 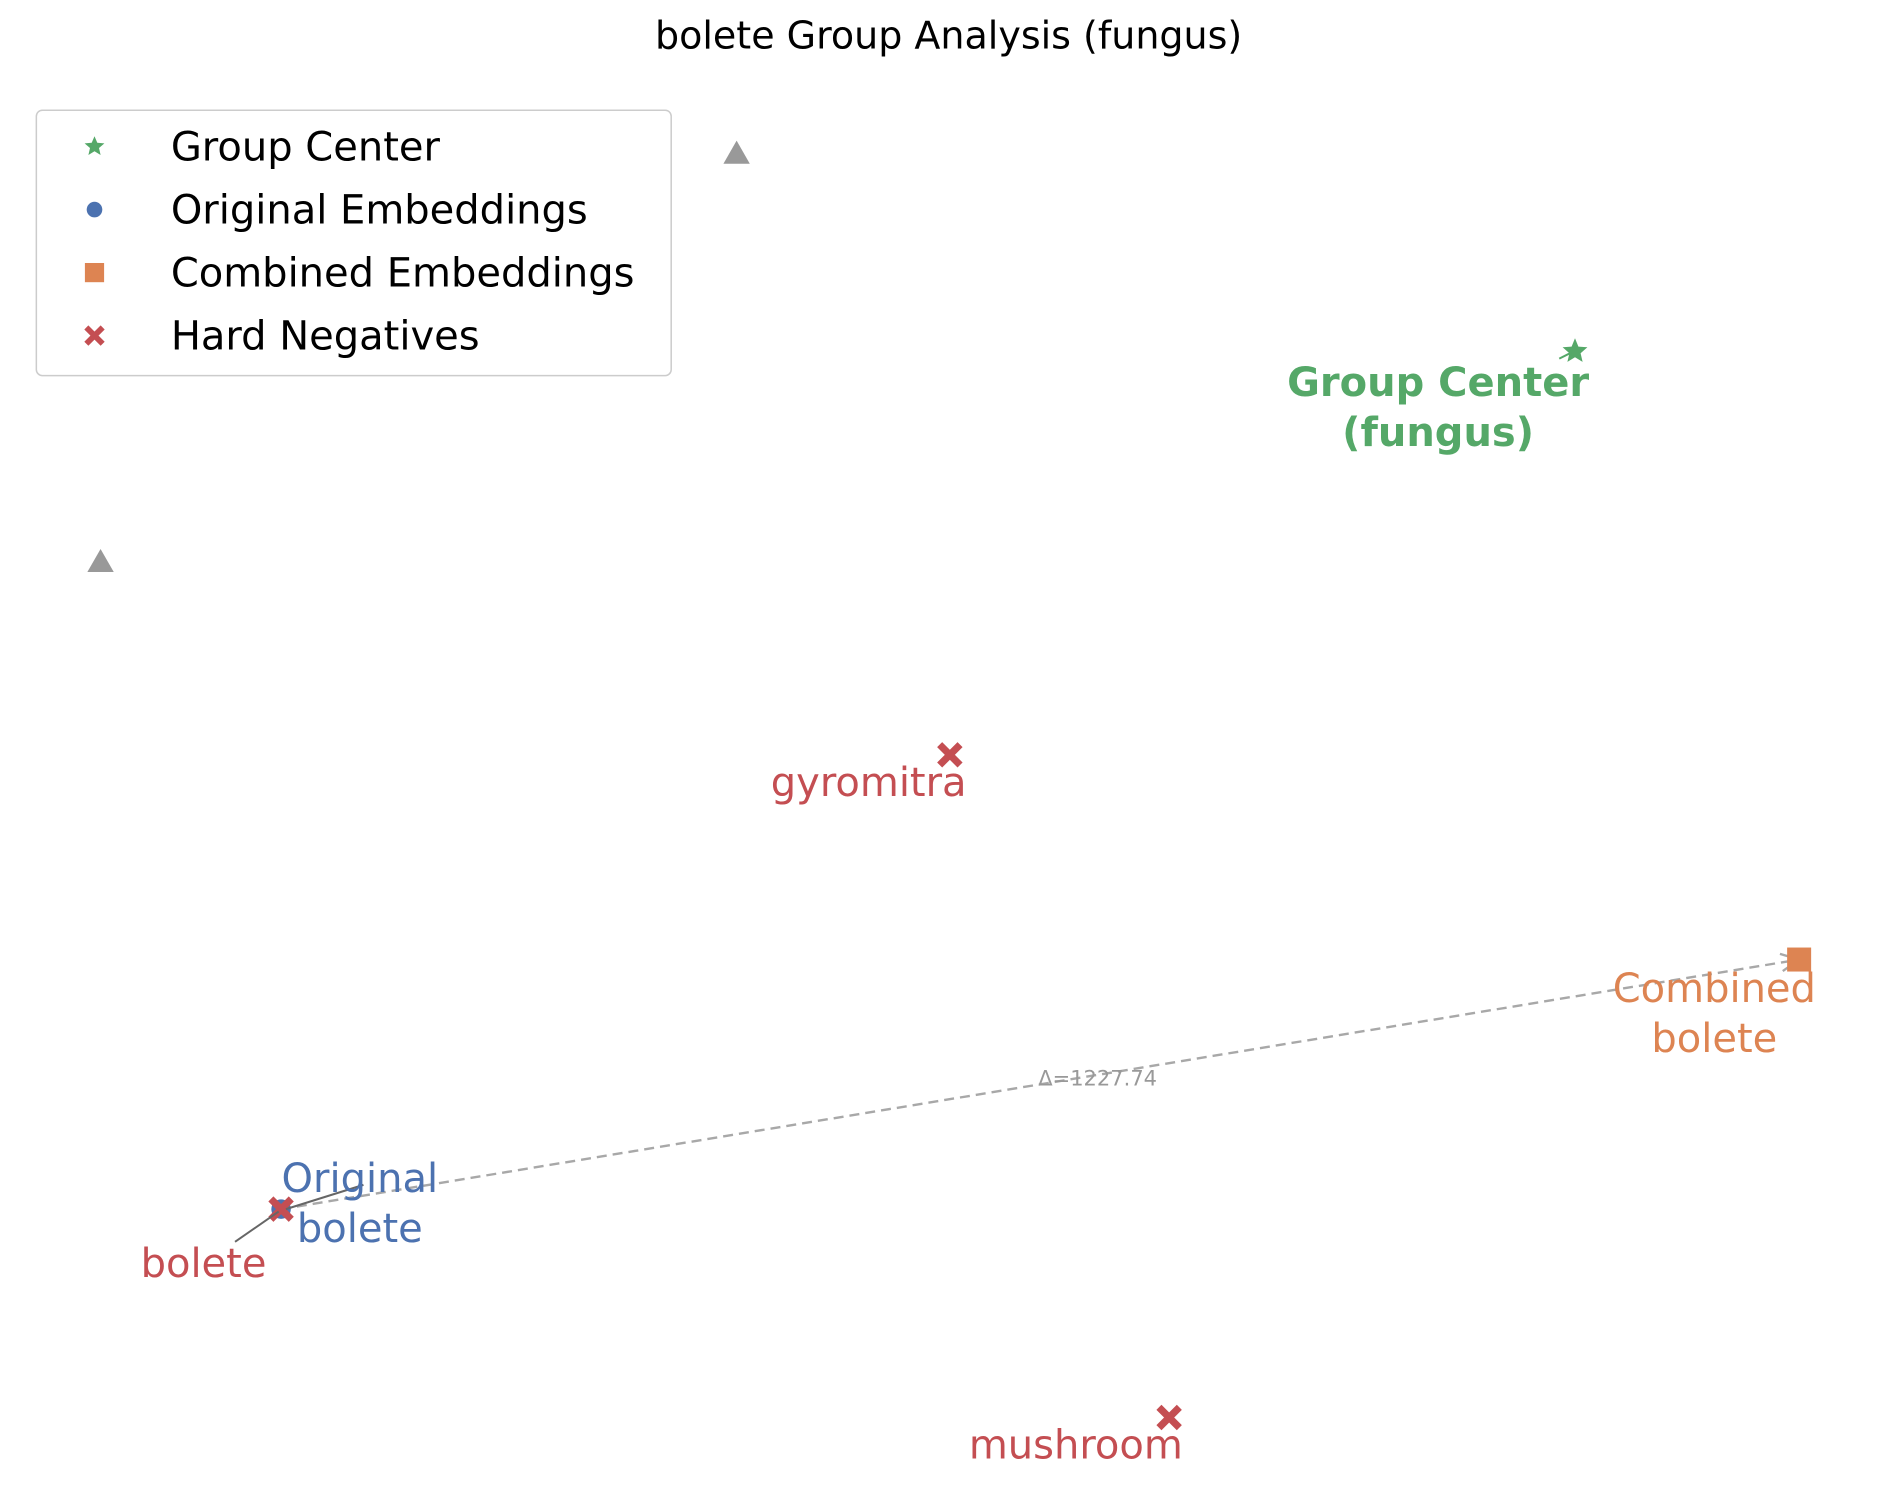 I want to click on point-label: Group Center (fungus), so click(x=1438, y=408).